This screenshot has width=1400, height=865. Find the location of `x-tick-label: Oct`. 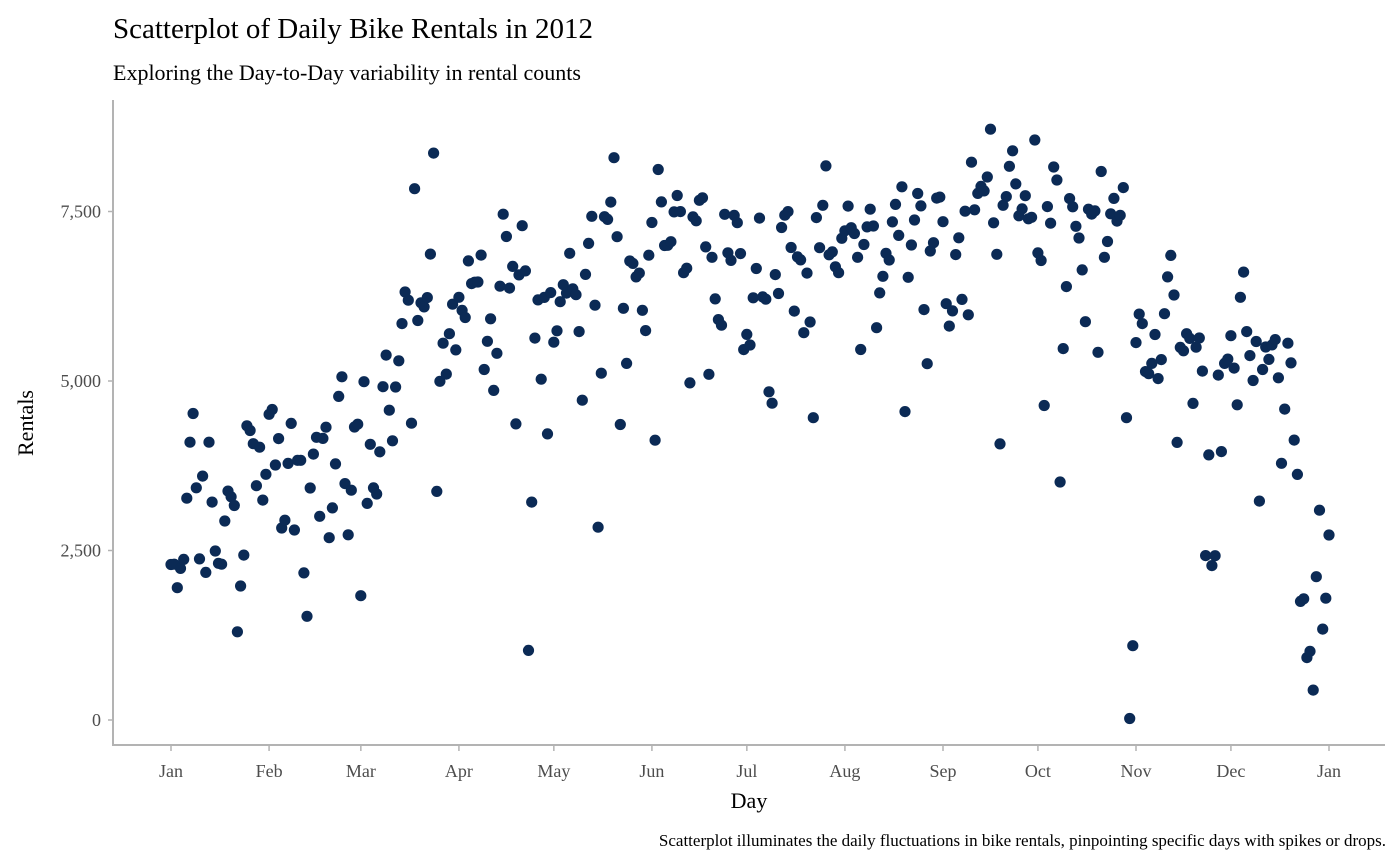

x-tick-label: Oct is located at coordinates (1038, 771).